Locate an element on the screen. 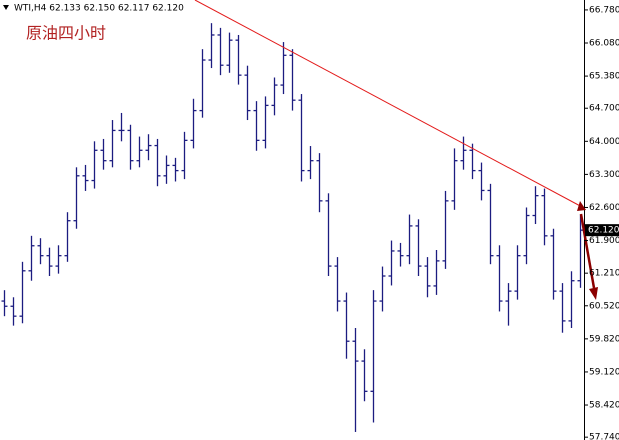  y-tick-label: 58.420 is located at coordinates (604, 406).